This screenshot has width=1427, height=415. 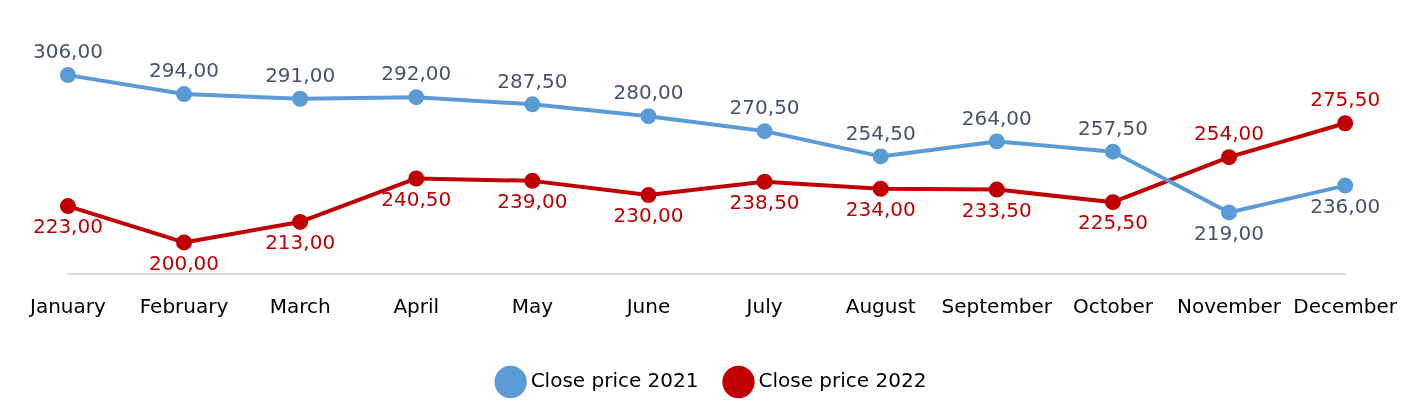 What do you see at coordinates (300, 306) in the screenshot?
I see `x-tick-label: March` at bounding box center [300, 306].